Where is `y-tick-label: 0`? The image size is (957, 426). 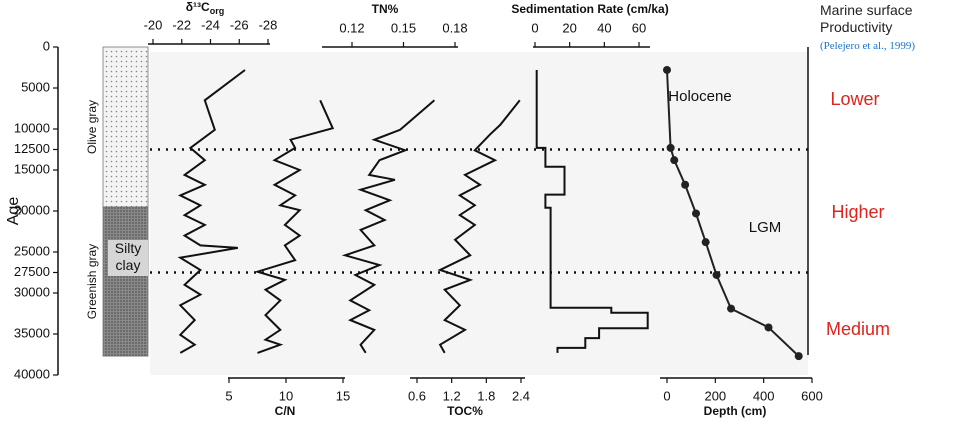 y-tick-label: 0 is located at coordinates (46, 45).